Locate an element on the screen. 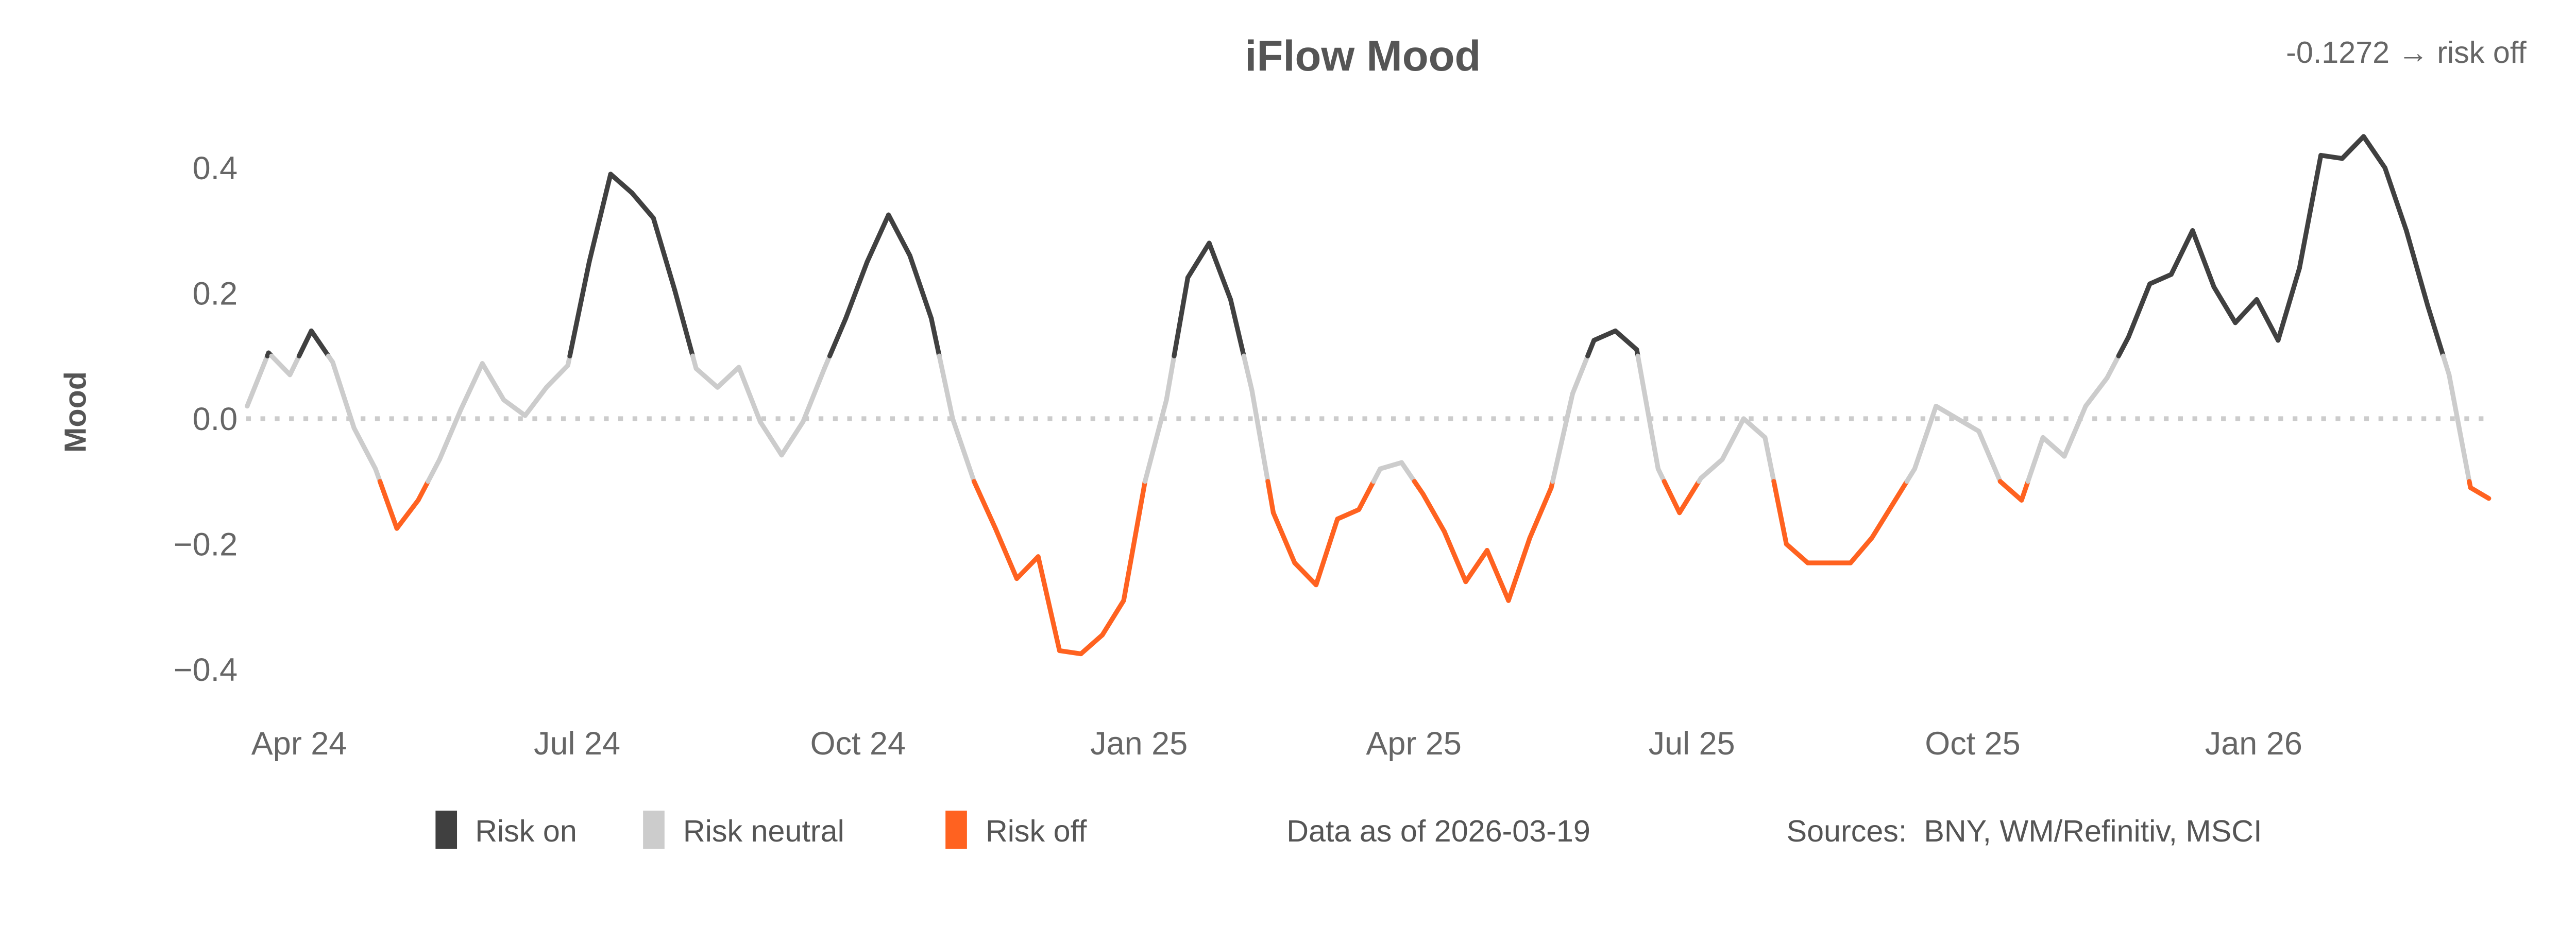 The height and width of the screenshot is (927, 2576). y-axis-ticks: 0.4 0.2 0.0 −0.2 −0.4 is located at coordinates (206, 419).